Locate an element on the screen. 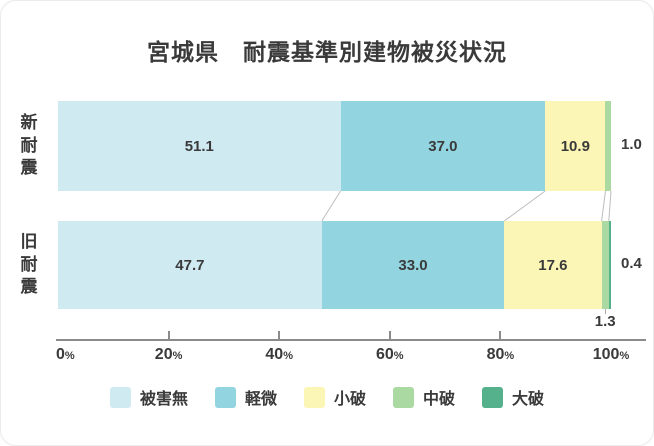 The image size is (654, 446). value-label-below: 1.3 is located at coordinates (605, 321).